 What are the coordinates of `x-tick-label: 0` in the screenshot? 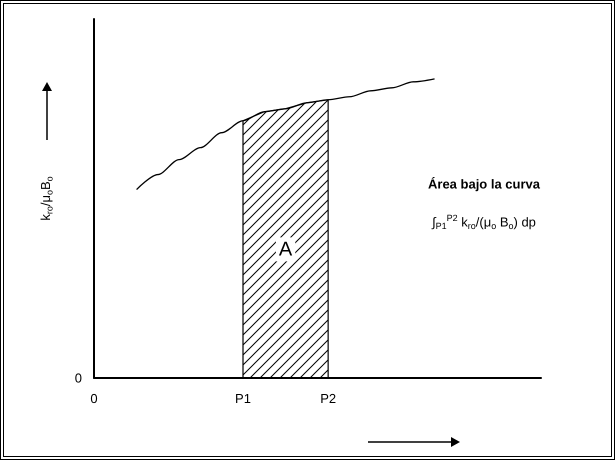 It's located at (94, 398).